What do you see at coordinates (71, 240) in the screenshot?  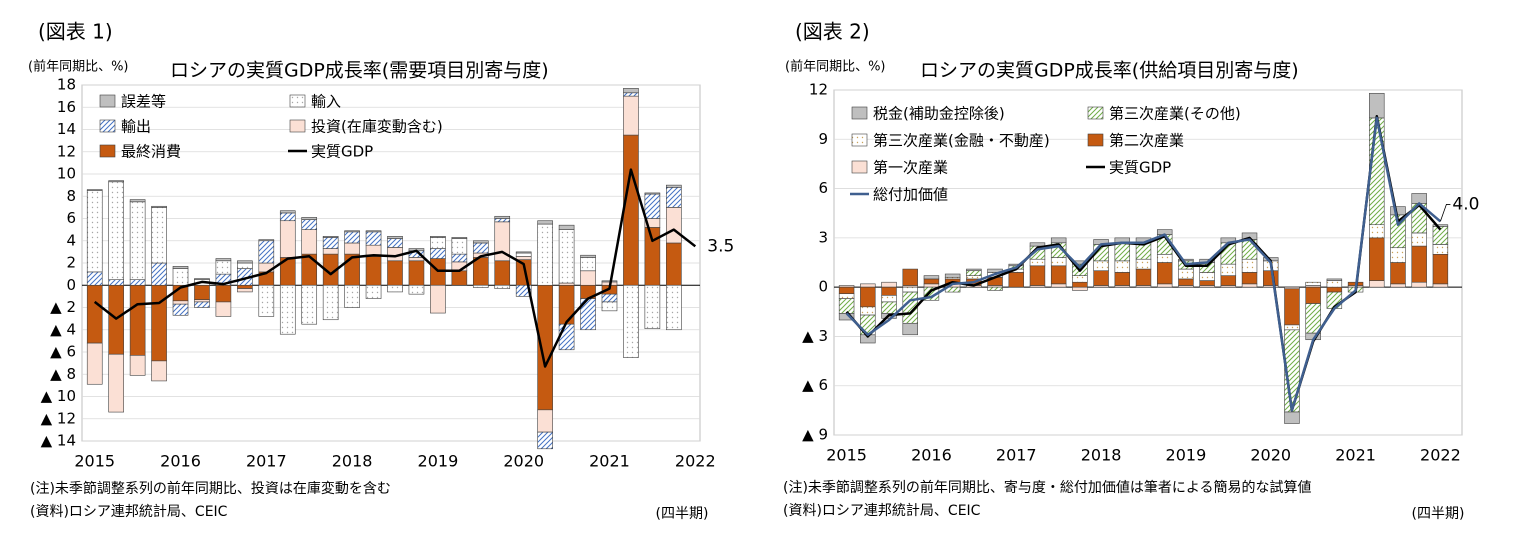 I see `y-tick-label: 4` at bounding box center [71, 240].